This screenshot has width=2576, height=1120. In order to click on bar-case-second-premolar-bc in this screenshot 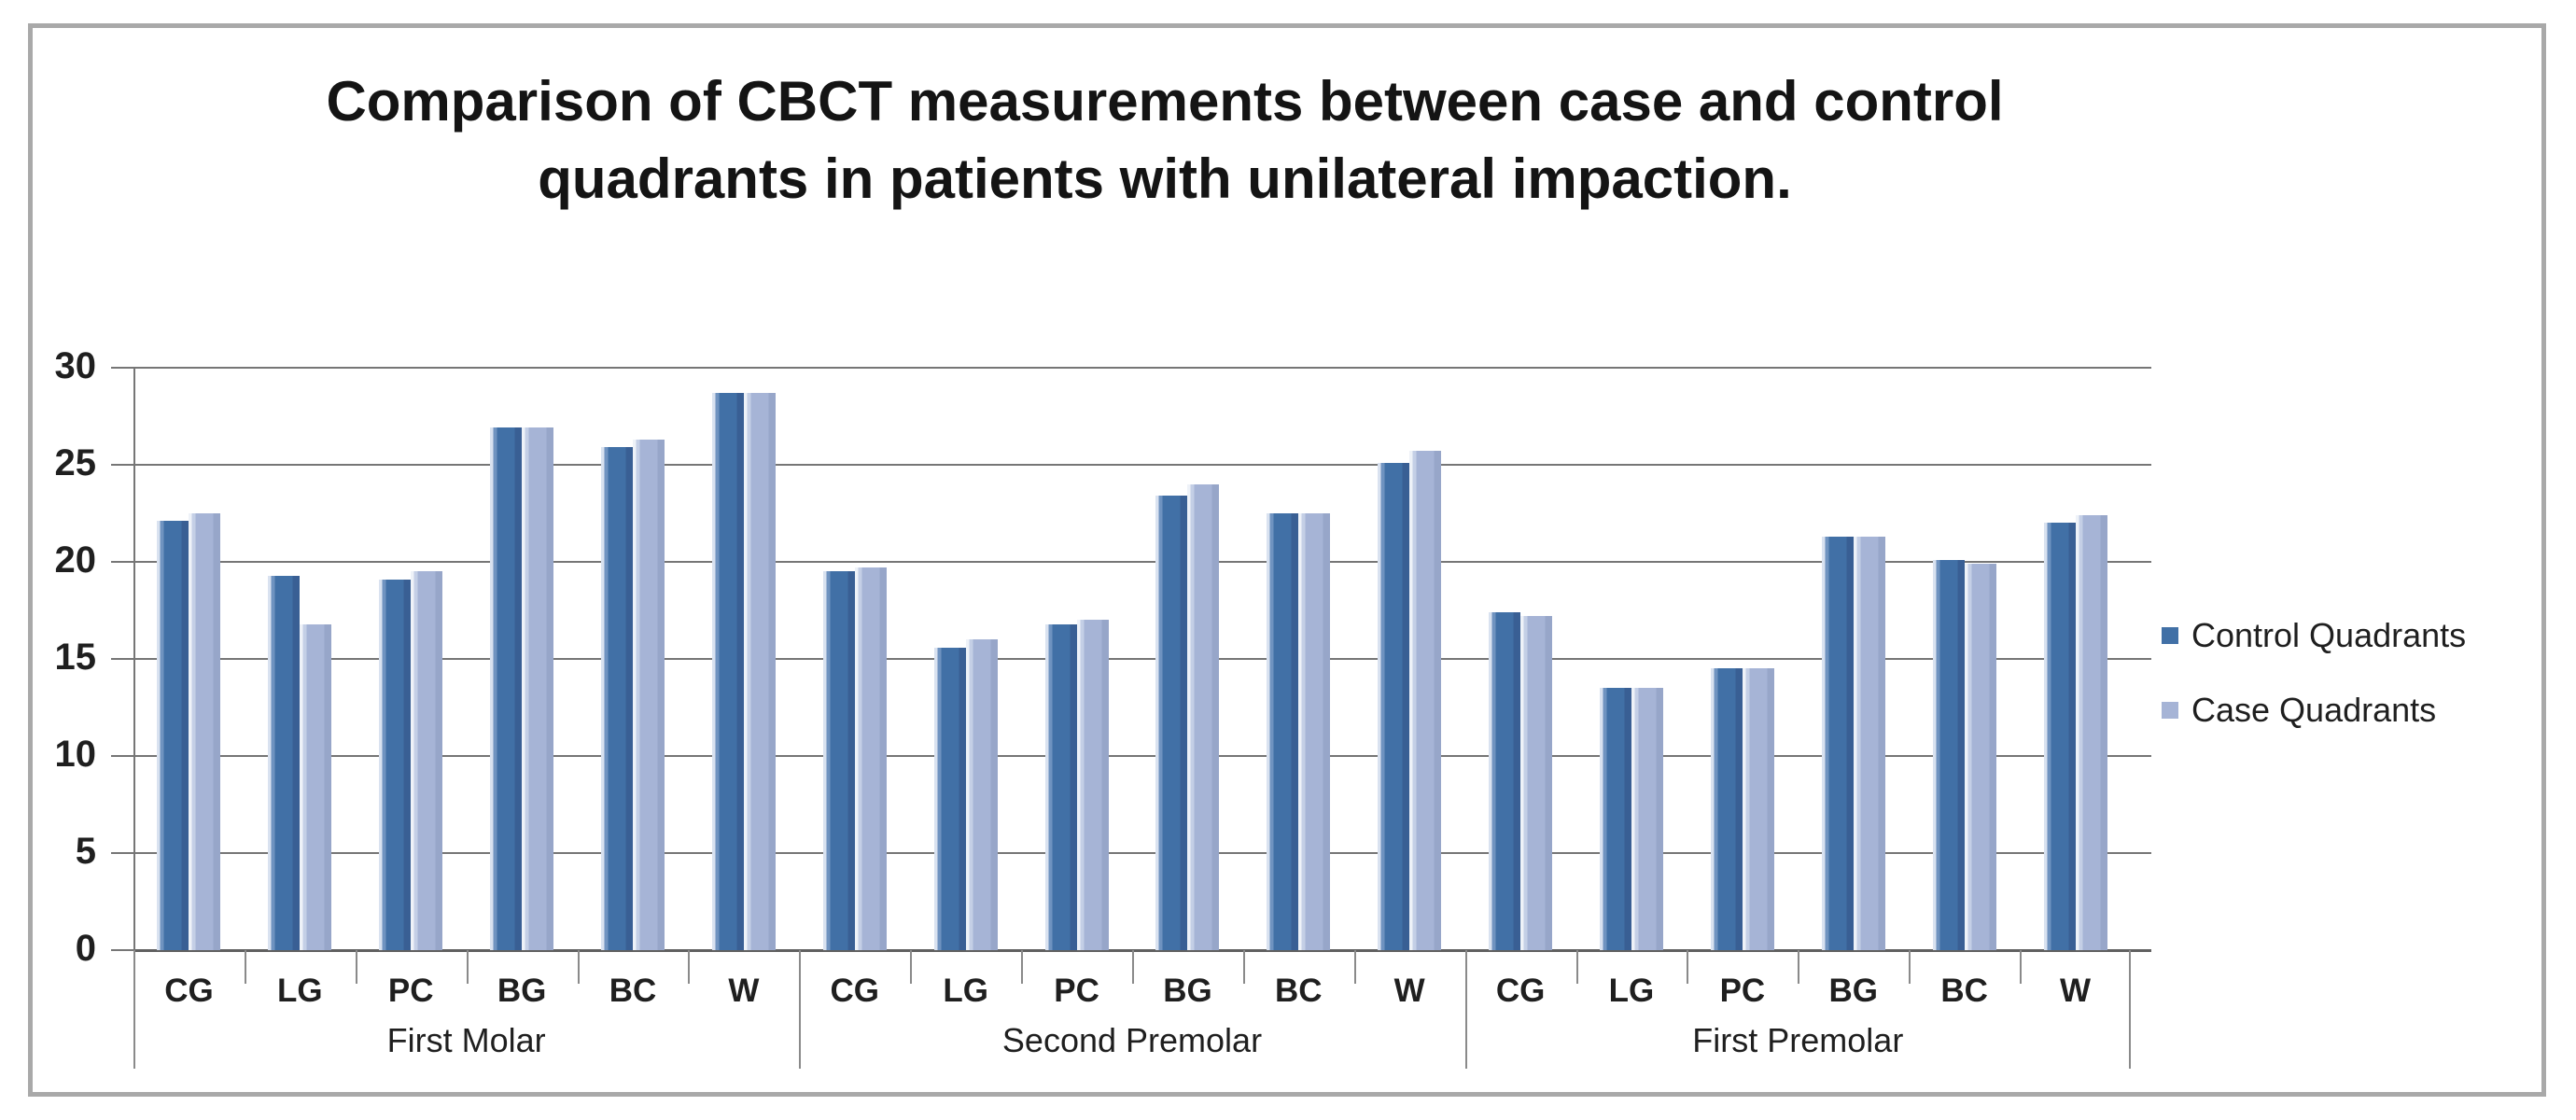, I will do `click(1314, 731)`.